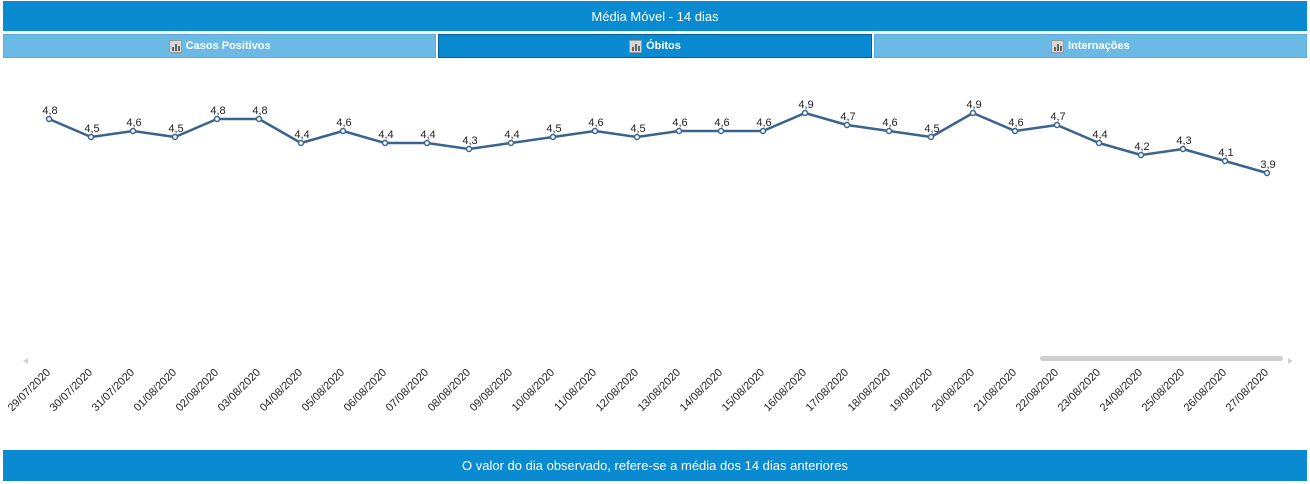 This screenshot has height=484, width=1310. What do you see at coordinates (29, 390) in the screenshot?
I see `x-tick-label: 29/07/2020` at bounding box center [29, 390].